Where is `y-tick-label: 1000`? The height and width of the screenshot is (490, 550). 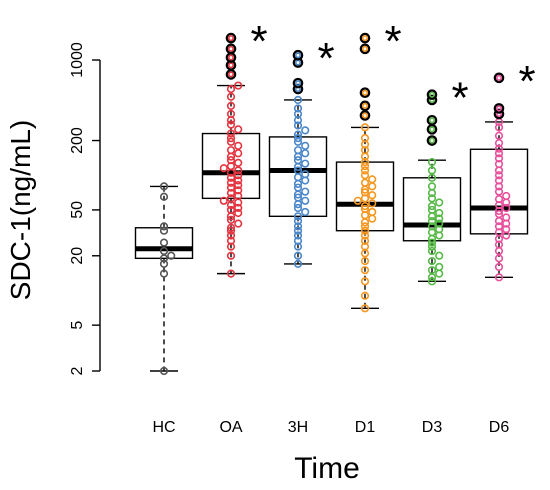
y-tick-label: 1000 is located at coordinates (77, 60).